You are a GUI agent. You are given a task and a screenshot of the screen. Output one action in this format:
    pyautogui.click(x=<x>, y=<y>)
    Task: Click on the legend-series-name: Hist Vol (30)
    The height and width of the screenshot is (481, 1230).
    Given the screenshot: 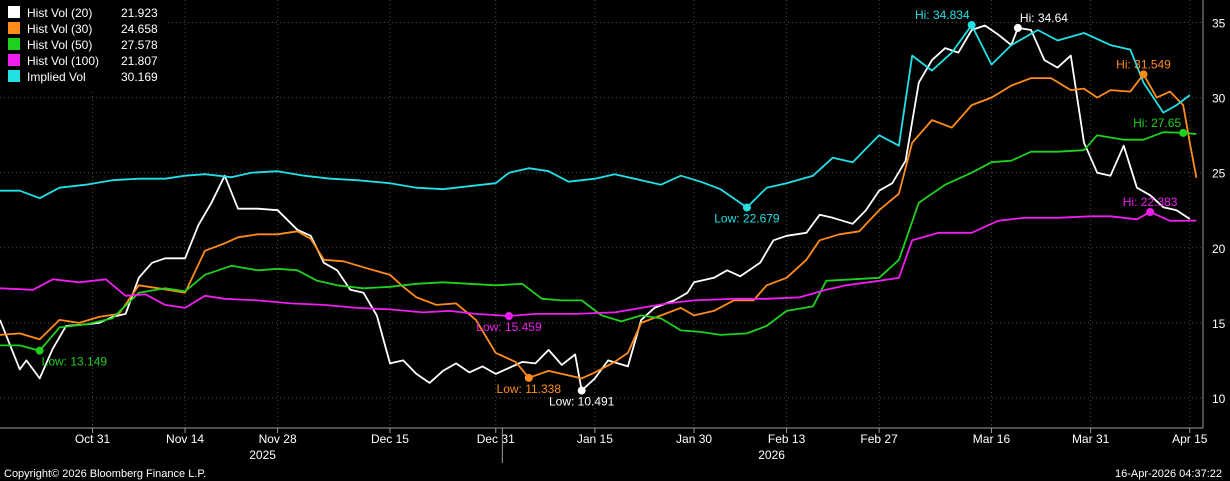 What is the action you would take?
    pyautogui.click(x=59, y=29)
    